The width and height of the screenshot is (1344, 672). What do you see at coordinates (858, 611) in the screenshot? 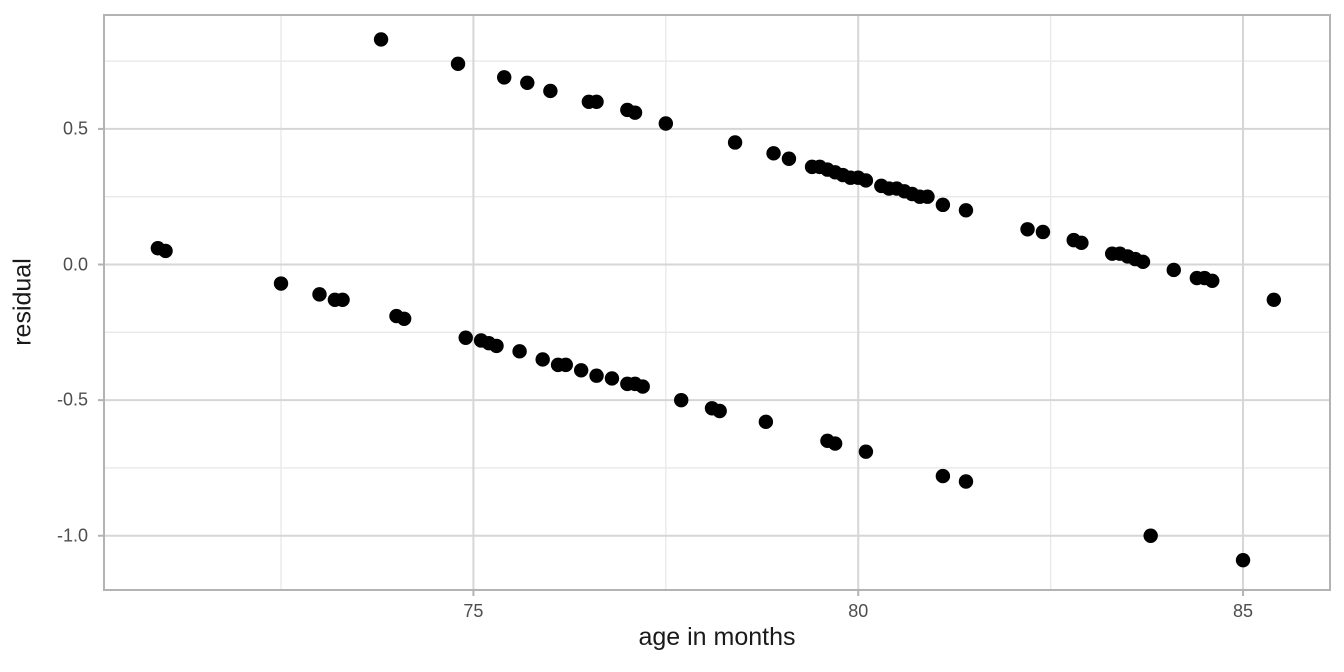
I see `x-tick-label: 80` at bounding box center [858, 611].